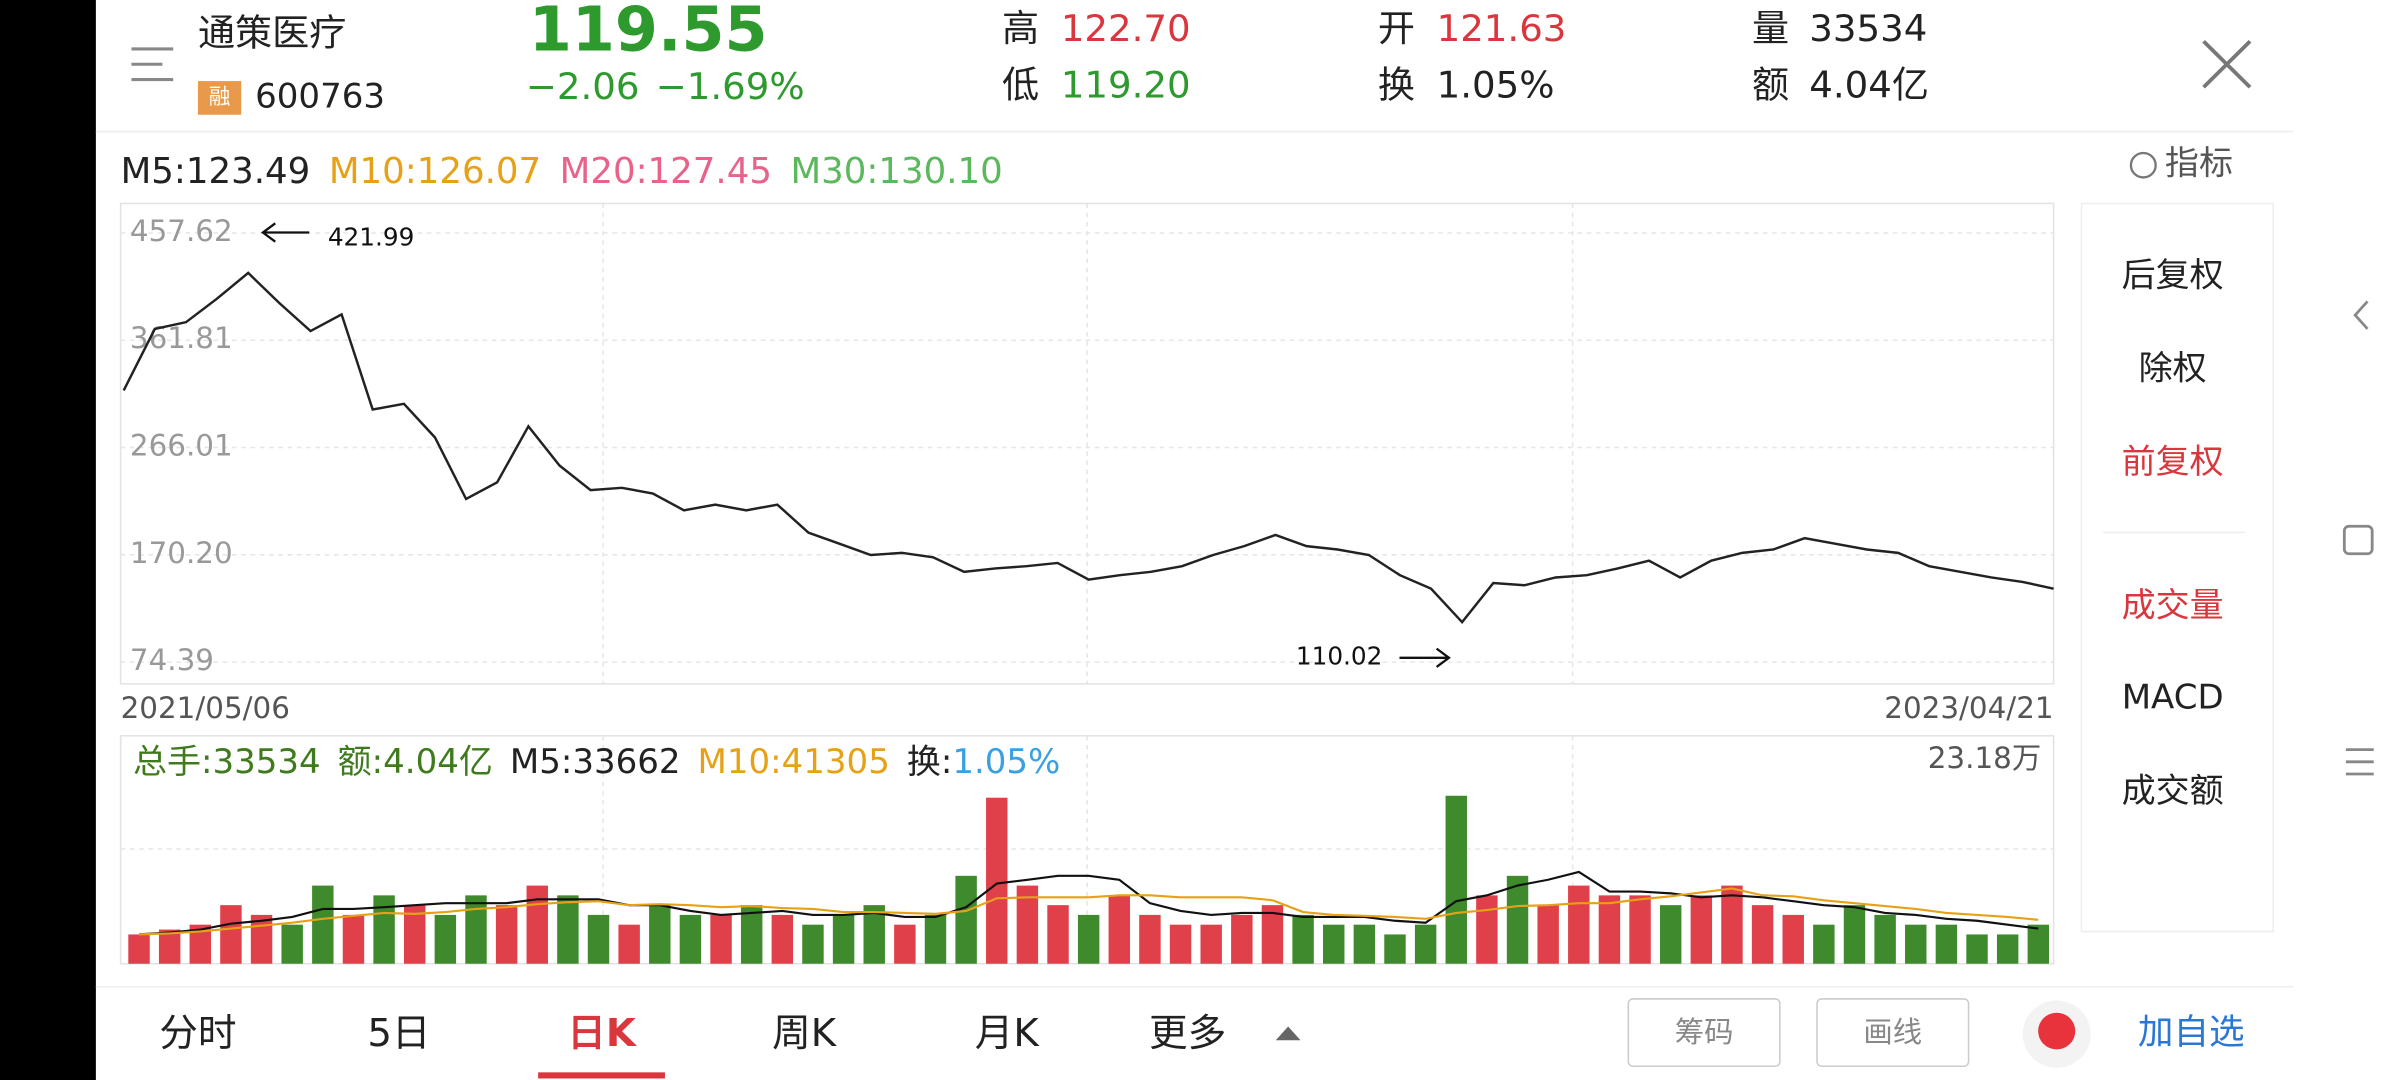  Describe the element at coordinates (2173, 368) in the screenshot. I see `side-item: 除权` at that location.